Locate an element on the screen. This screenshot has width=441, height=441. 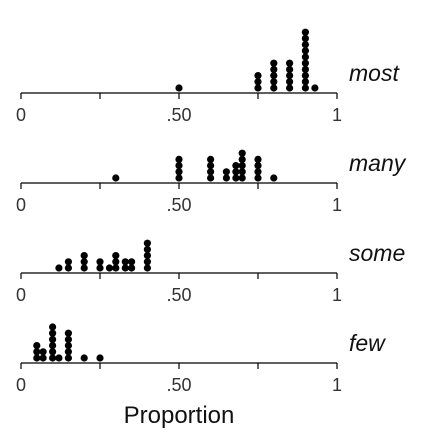
panel-label: most is located at coordinates (374, 73).